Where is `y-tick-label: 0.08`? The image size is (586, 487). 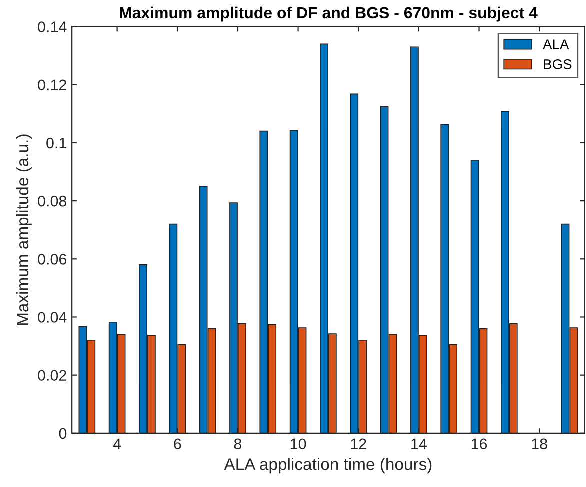
y-tick-label: 0.08 is located at coordinates (52, 201).